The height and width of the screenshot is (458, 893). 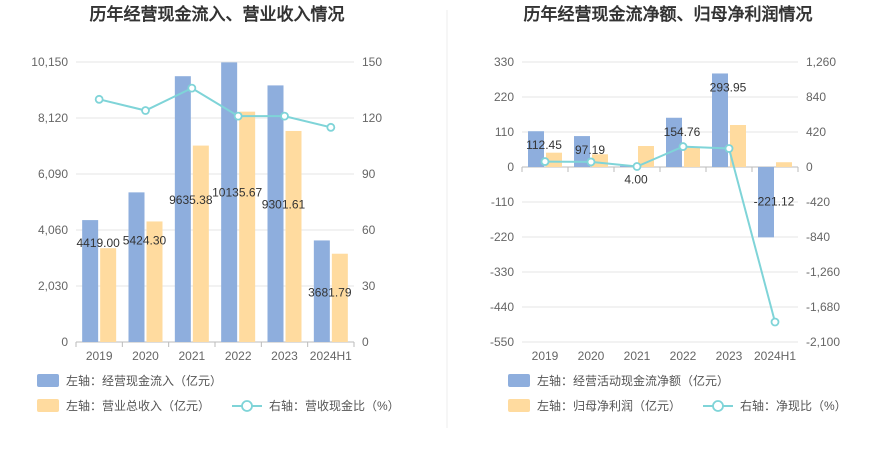 What do you see at coordinates (818, 237) in the screenshot?
I see `right-axis-tick: -840` at bounding box center [818, 237].